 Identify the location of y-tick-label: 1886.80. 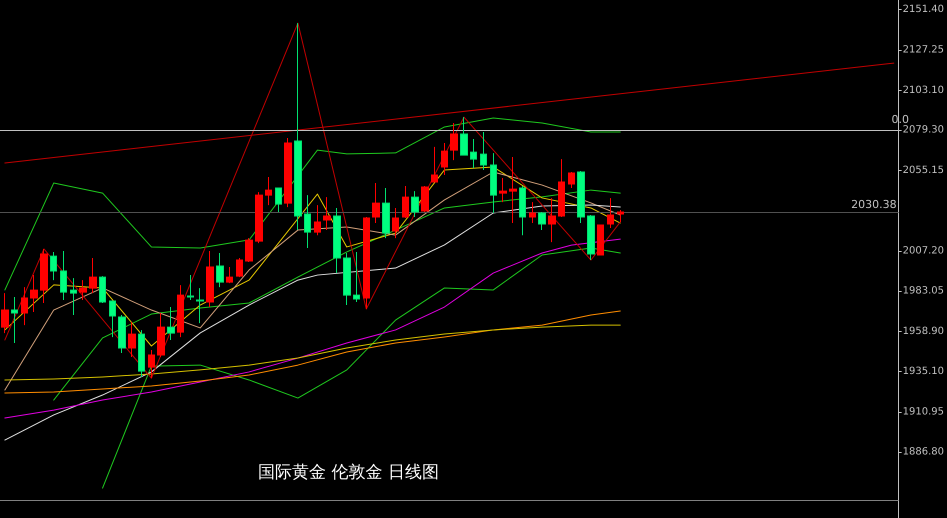
(923, 452).